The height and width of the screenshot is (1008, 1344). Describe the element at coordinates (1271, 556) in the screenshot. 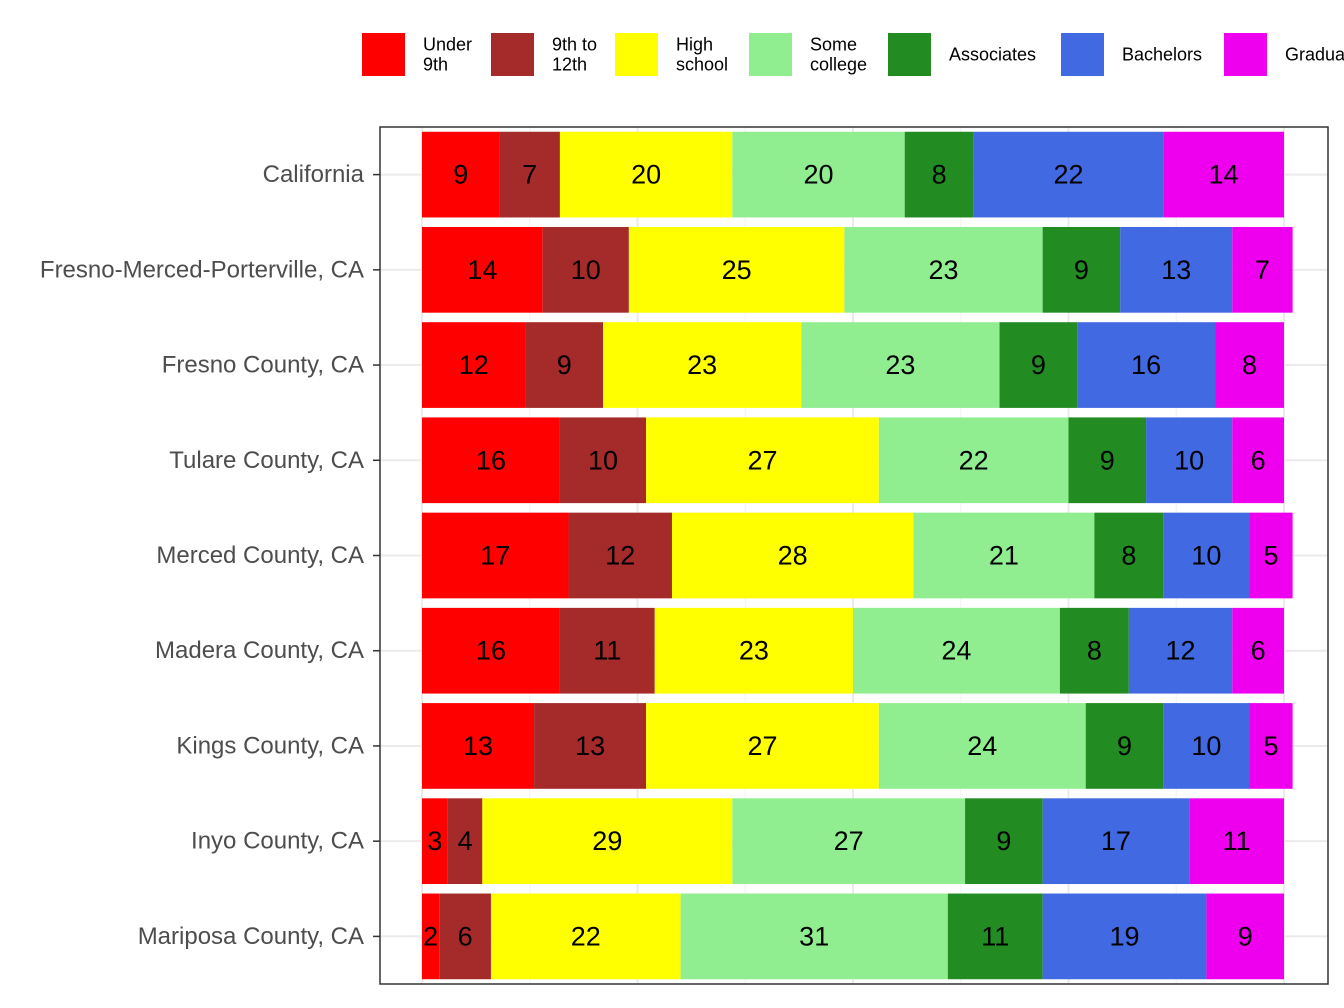

I see `bar-value-label: 5` at that location.